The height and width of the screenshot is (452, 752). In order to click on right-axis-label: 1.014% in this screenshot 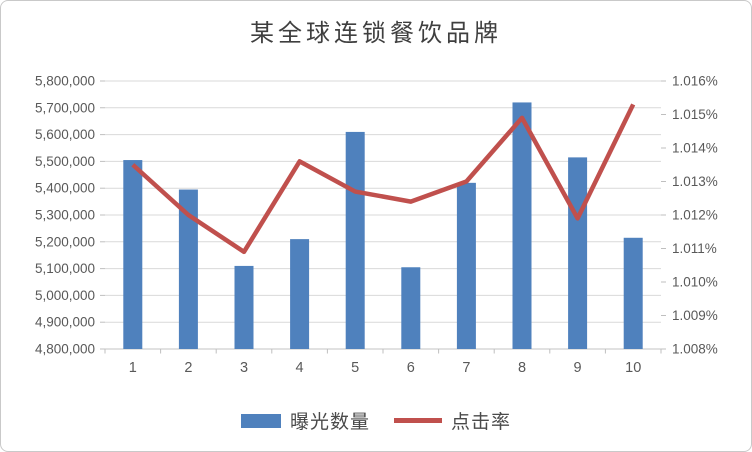, I will do `click(695, 148)`.